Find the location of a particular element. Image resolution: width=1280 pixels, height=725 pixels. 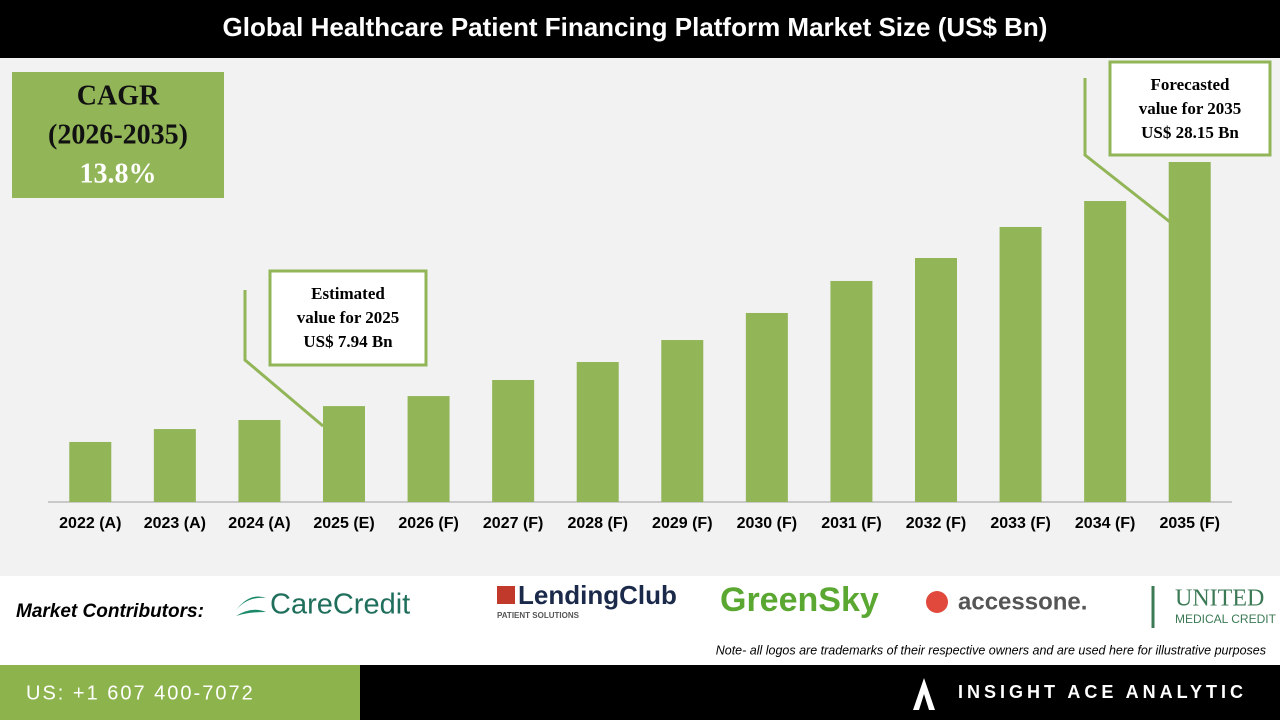

phone: US: +1 607 400-7072 is located at coordinates (140, 693).